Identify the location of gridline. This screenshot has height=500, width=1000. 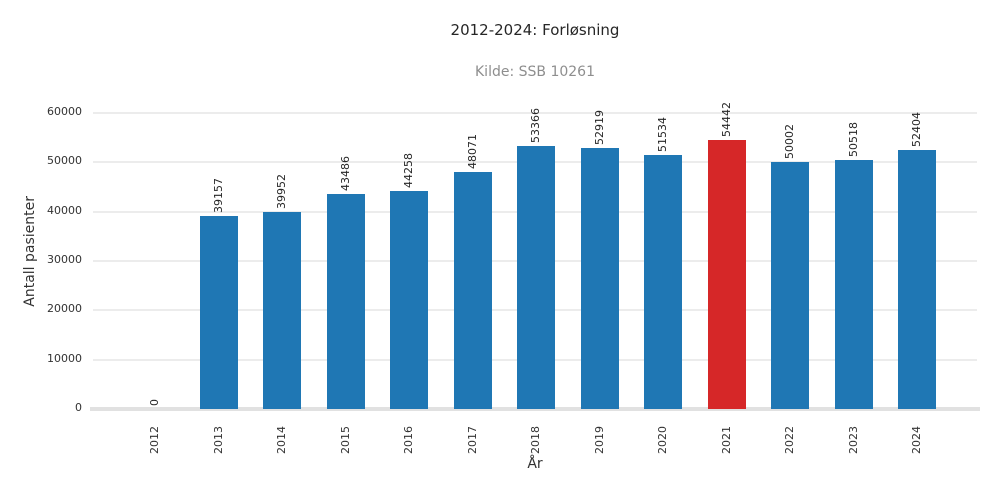
(535, 113).